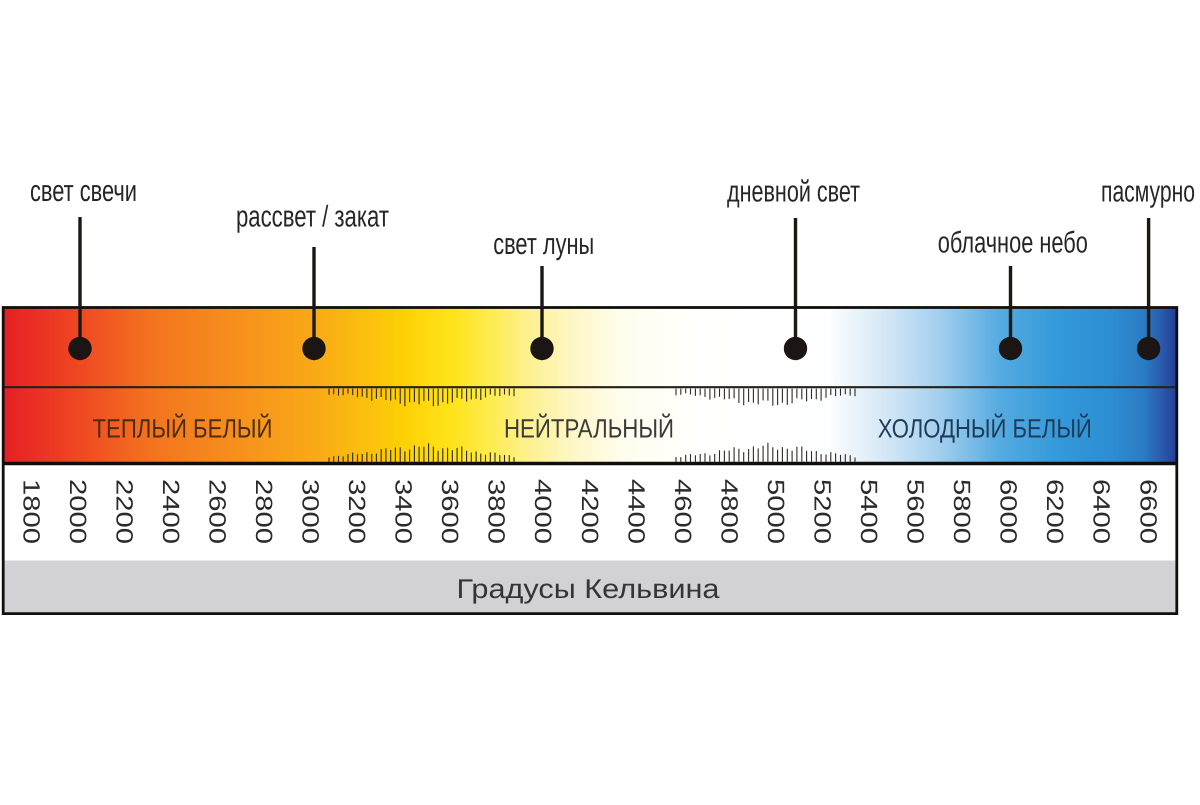 This screenshot has height=805, width=1200. Describe the element at coordinates (589, 589) in the screenshot. I see `svg-text: Градусы Кельвина` at that location.